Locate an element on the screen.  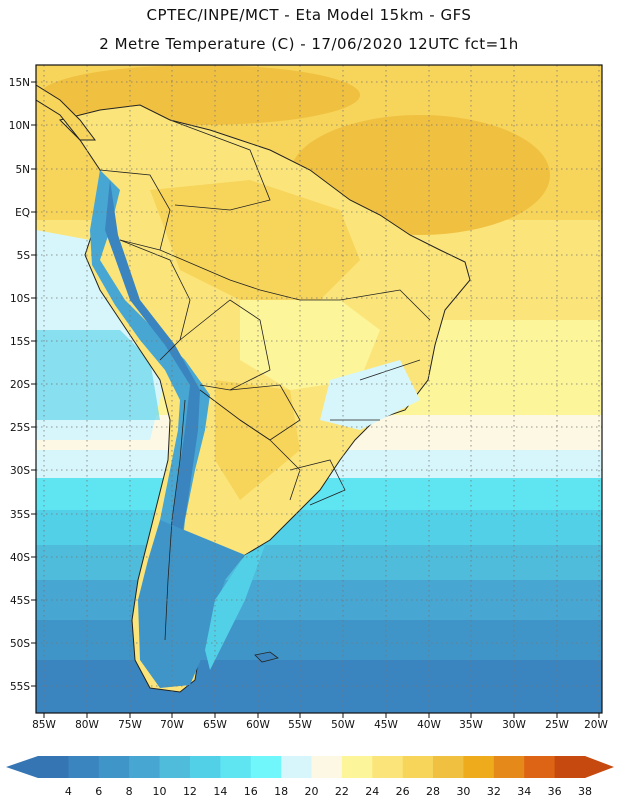
colorbar-label: 16 is located at coordinates (251, 791).